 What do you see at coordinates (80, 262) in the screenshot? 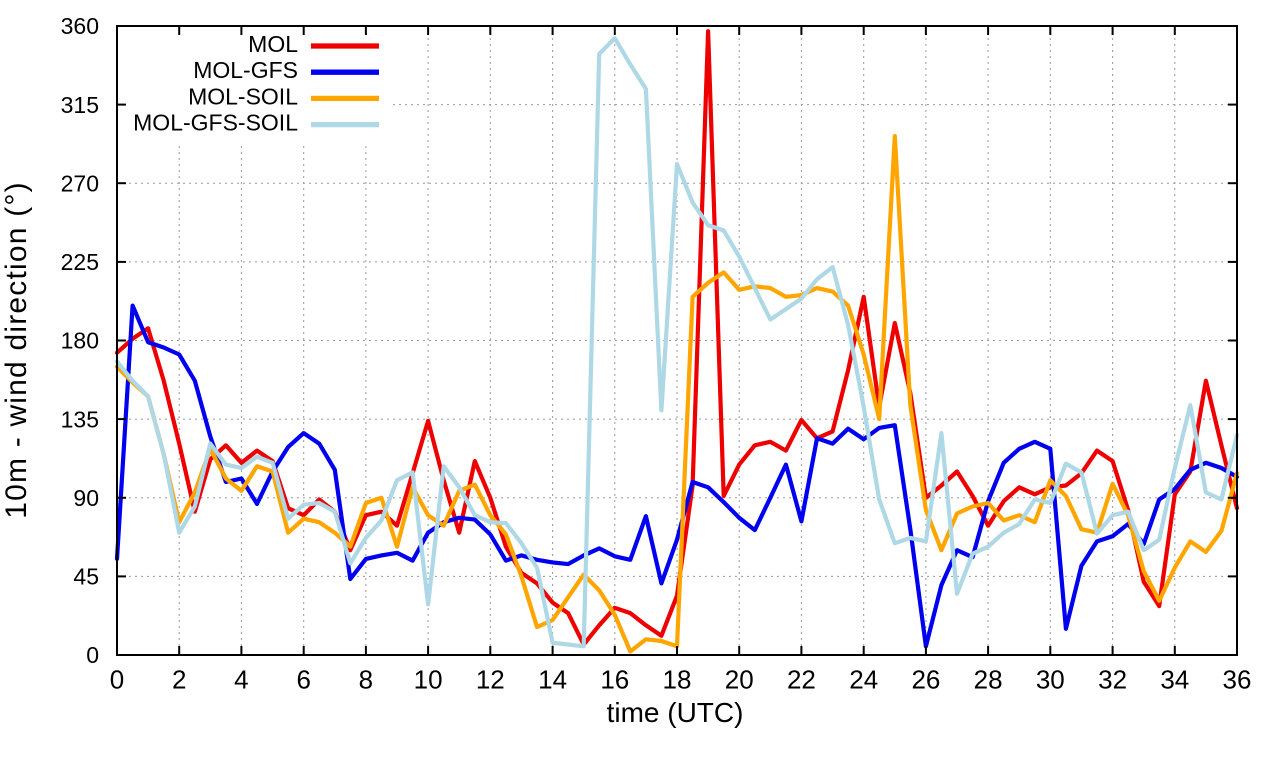
I see `svg-text: 225` at bounding box center [80, 262].